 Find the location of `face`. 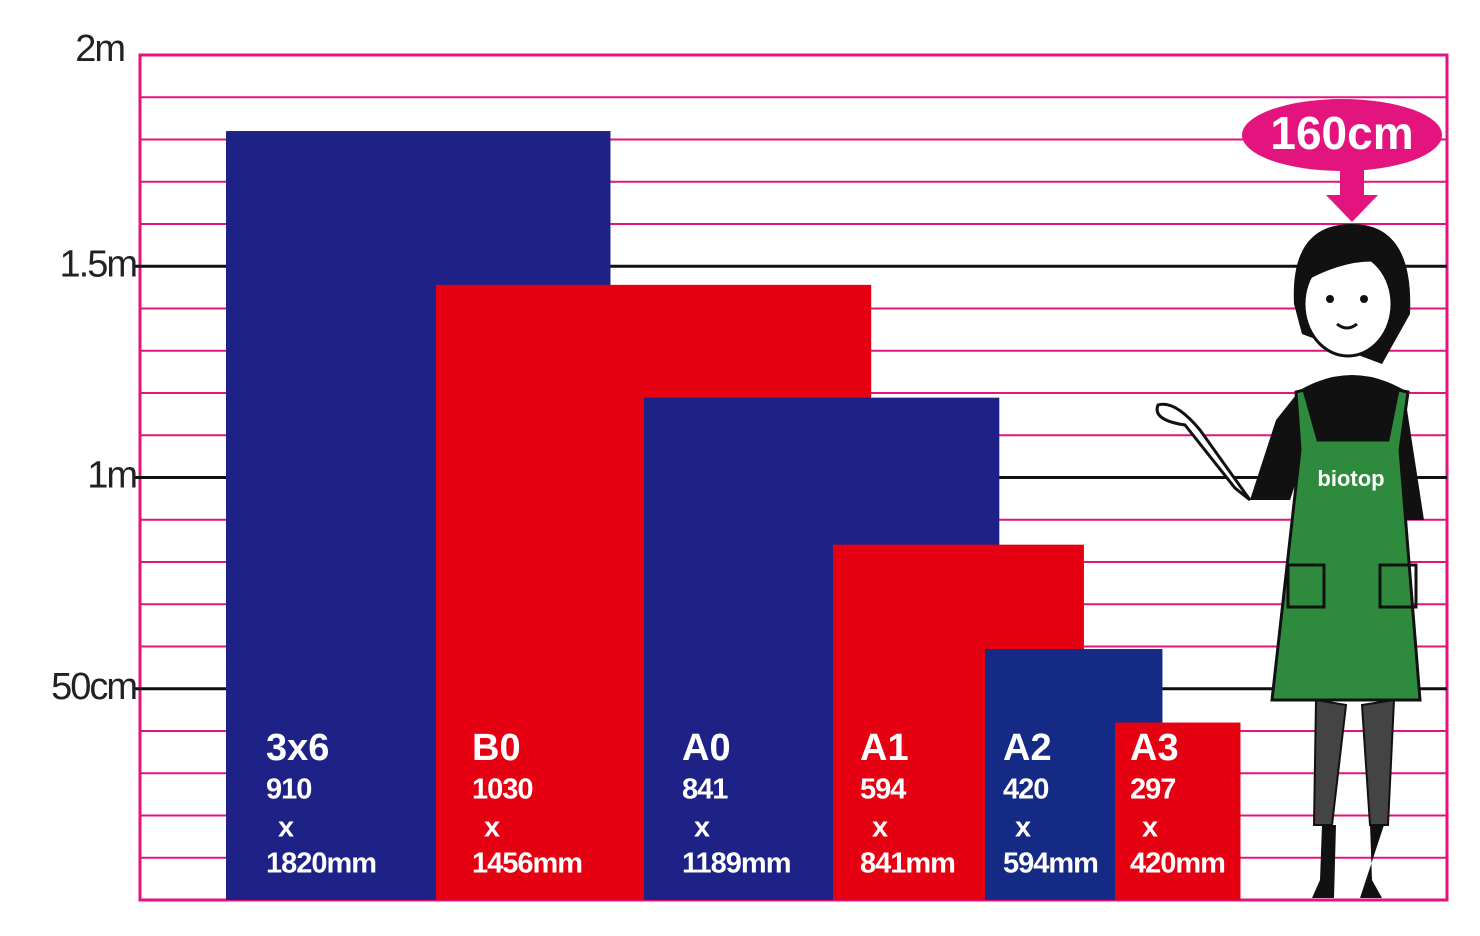

face is located at coordinates (1348, 304).